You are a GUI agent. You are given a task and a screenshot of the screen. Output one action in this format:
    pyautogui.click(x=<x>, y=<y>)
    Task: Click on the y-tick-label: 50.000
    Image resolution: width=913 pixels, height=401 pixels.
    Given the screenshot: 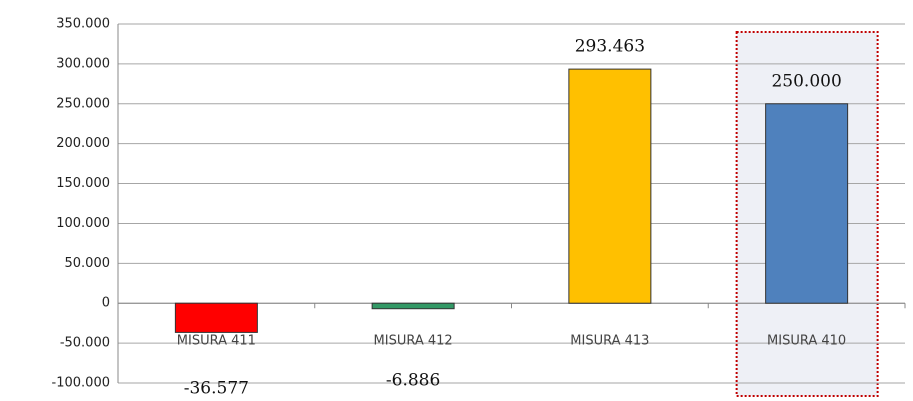 What is the action you would take?
    pyautogui.click(x=88, y=263)
    